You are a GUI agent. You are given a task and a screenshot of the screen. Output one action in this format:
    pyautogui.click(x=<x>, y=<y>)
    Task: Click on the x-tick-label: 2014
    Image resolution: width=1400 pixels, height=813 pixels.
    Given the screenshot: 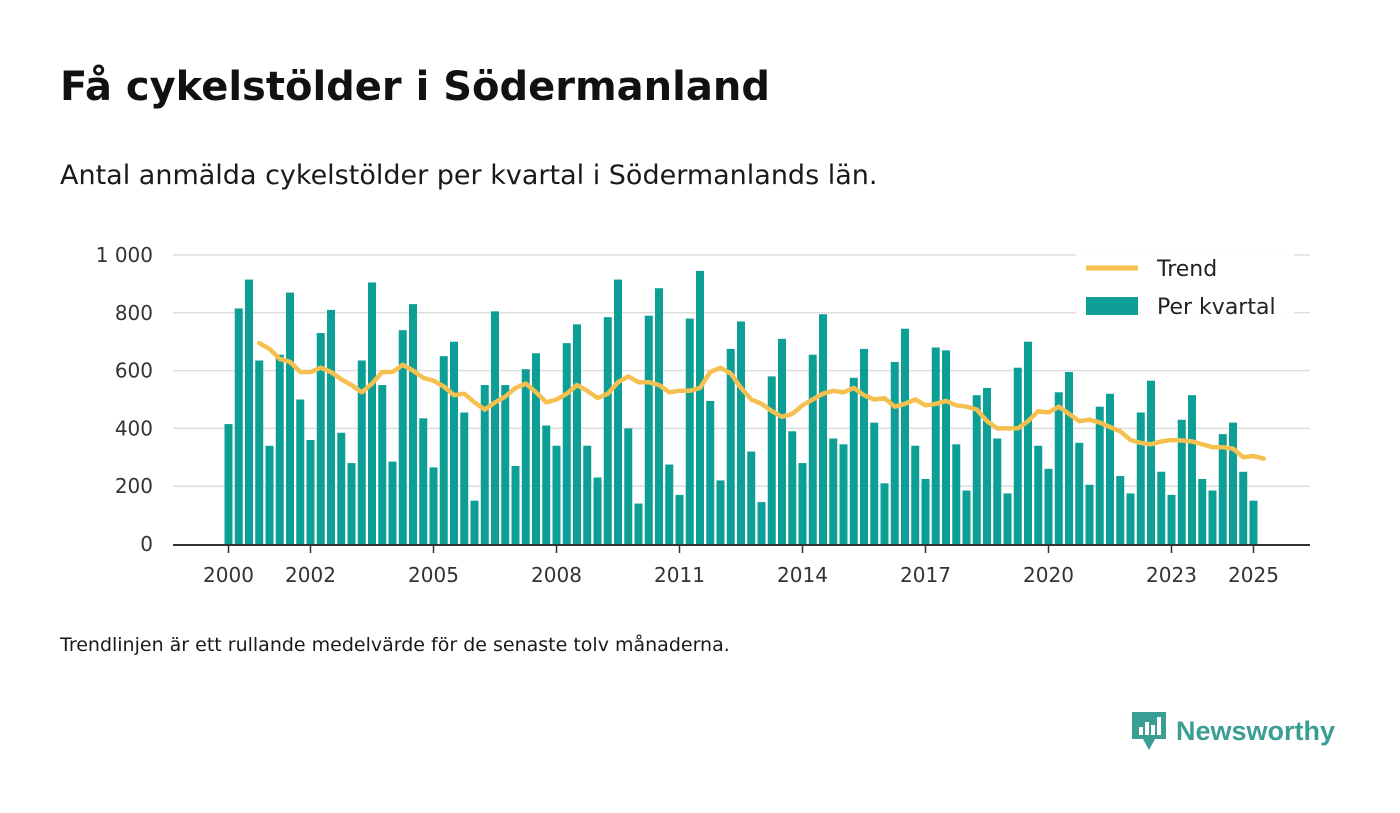 What is the action you would take?
    pyautogui.click(x=802, y=575)
    